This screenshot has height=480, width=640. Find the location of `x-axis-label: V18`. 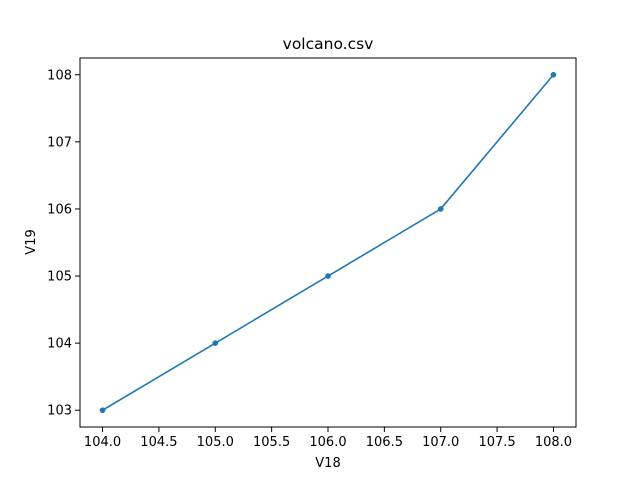

x-axis-label: V18 is located at coordinates (327, 463).